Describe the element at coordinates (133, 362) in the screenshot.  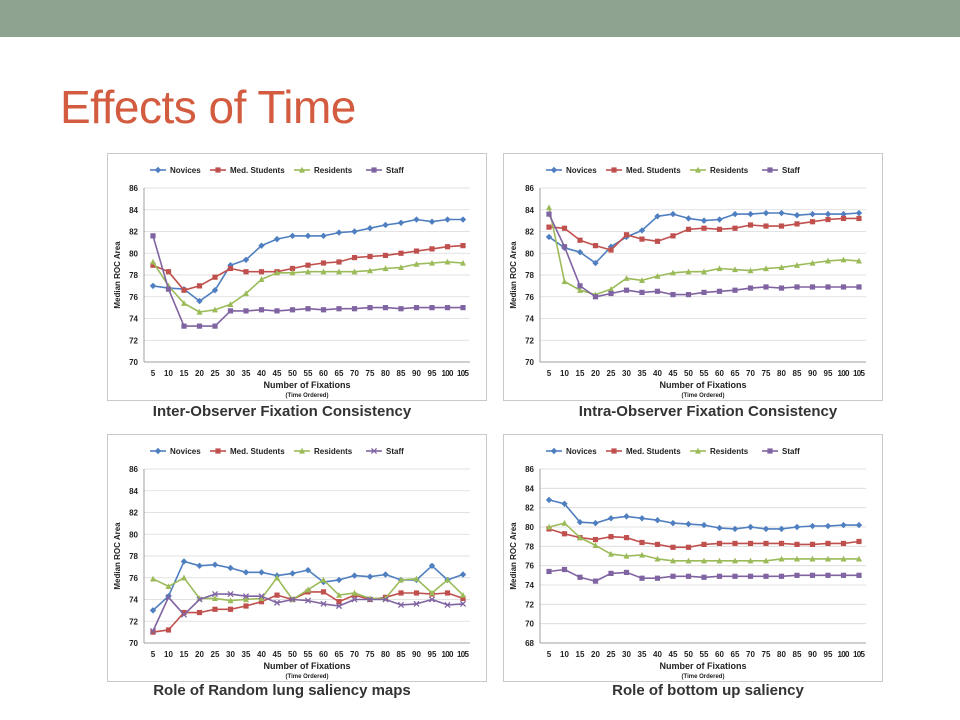
I see `y-tick-label: 70` at that location.